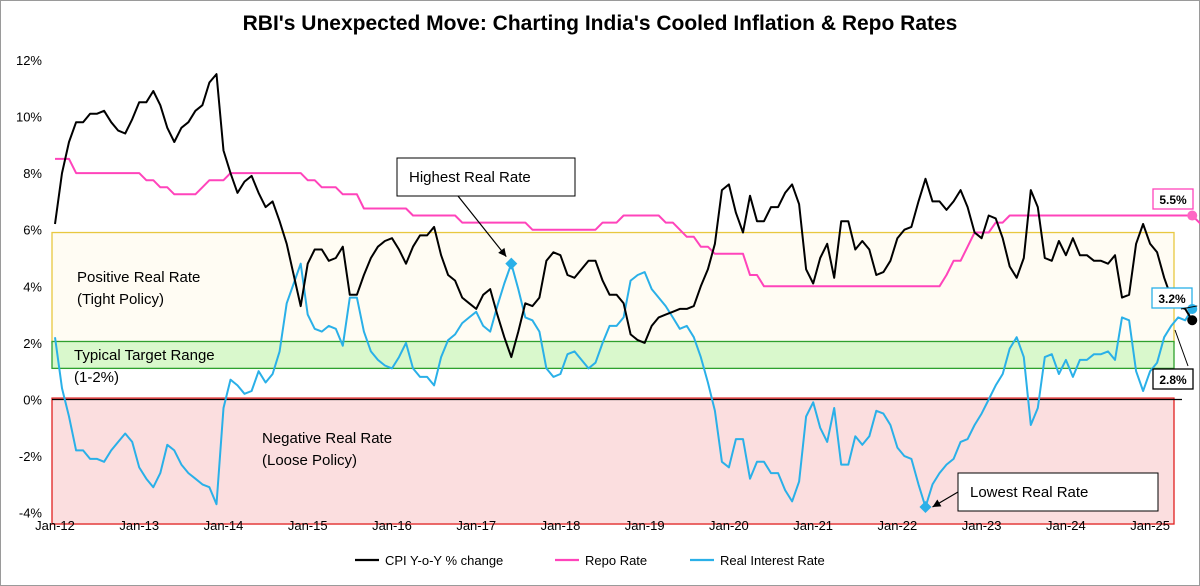 The width and height of the screenshot is (1200, 586). What do you see at coordinates (813, 525) in the screenshot?
I see `x-tick-label: Jan-21` at bounding box center [813, 525].